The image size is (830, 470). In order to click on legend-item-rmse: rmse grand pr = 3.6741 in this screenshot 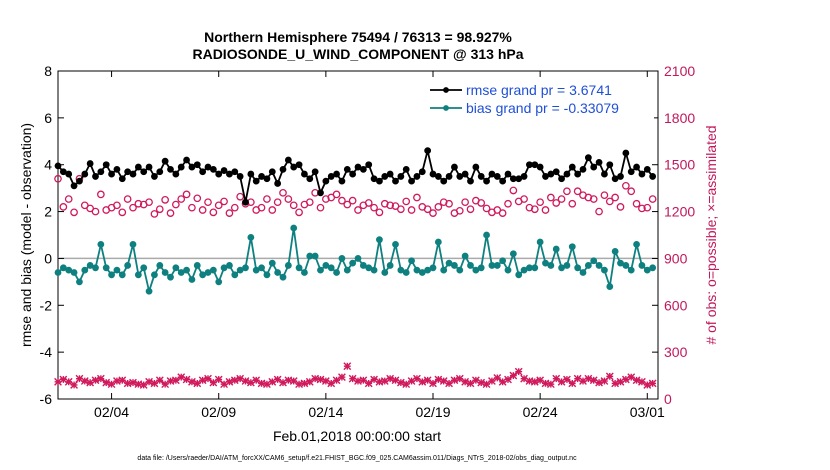, I will do `click(521, 90)`.